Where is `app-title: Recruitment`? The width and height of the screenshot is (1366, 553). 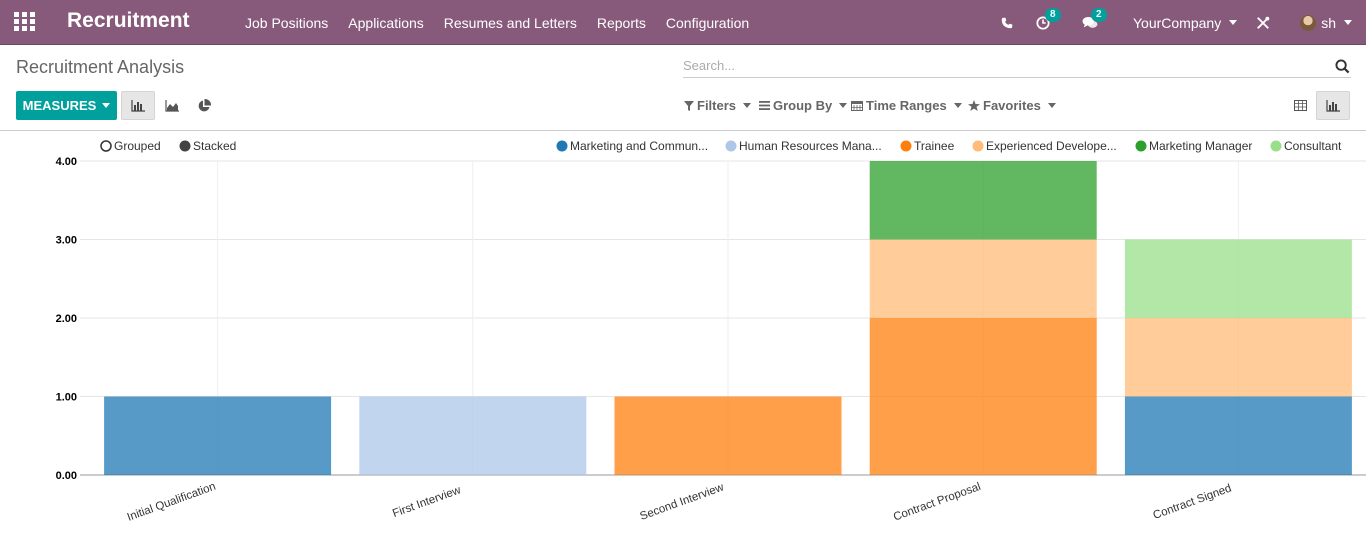
app-title: Recruitment is located at coordinates (128, 20).